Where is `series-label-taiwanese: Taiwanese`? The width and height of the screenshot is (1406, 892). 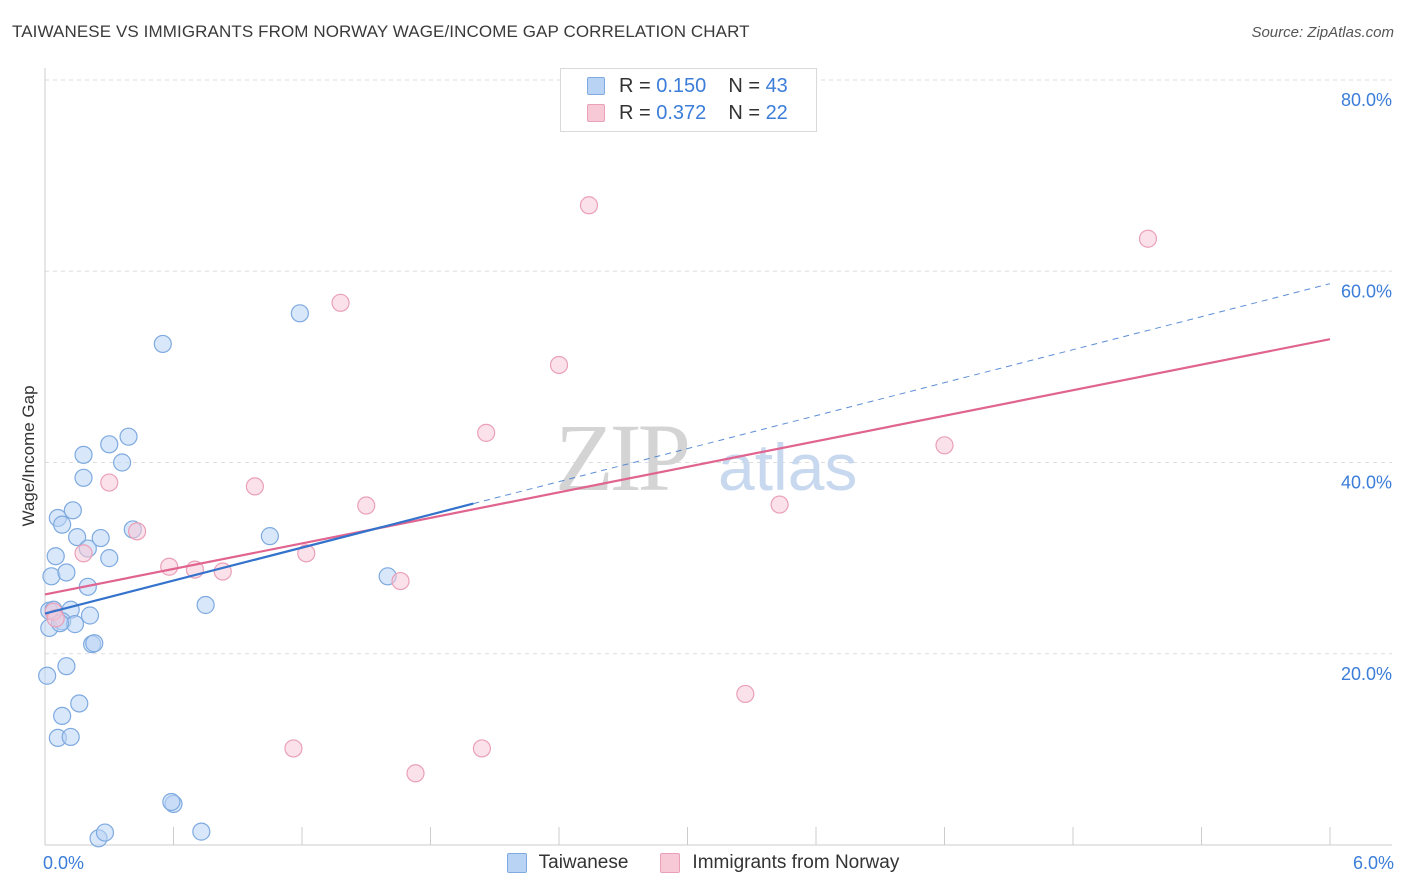
series-label-taiwanese: Taiwanese is located at coordinates (583, 862).